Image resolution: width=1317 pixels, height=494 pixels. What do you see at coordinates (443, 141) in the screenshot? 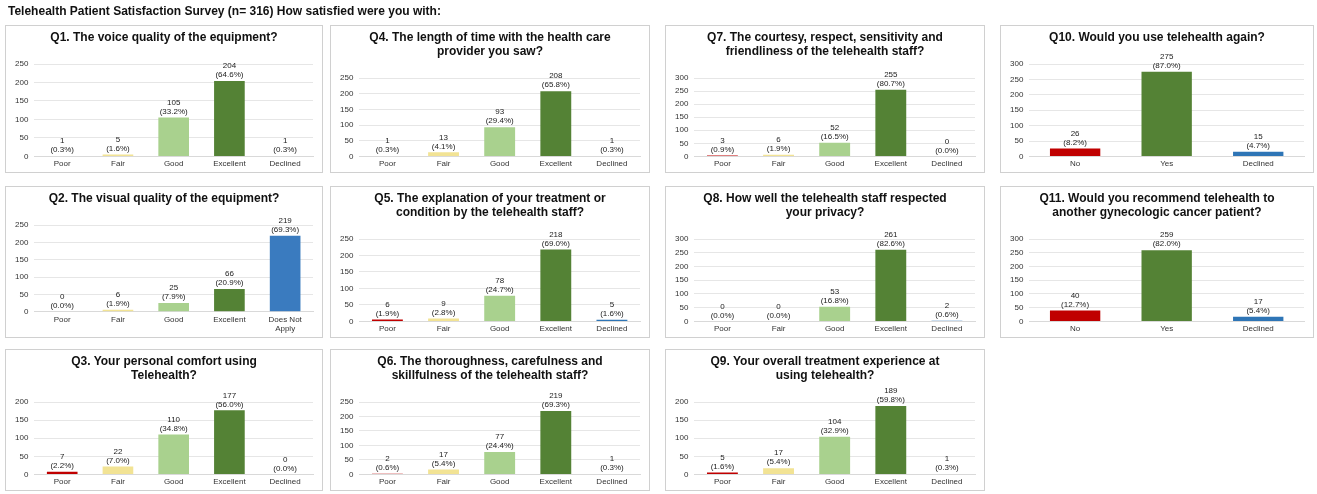
I see `data-label: 13 (4.1%)` at bounding box center [443, 141].